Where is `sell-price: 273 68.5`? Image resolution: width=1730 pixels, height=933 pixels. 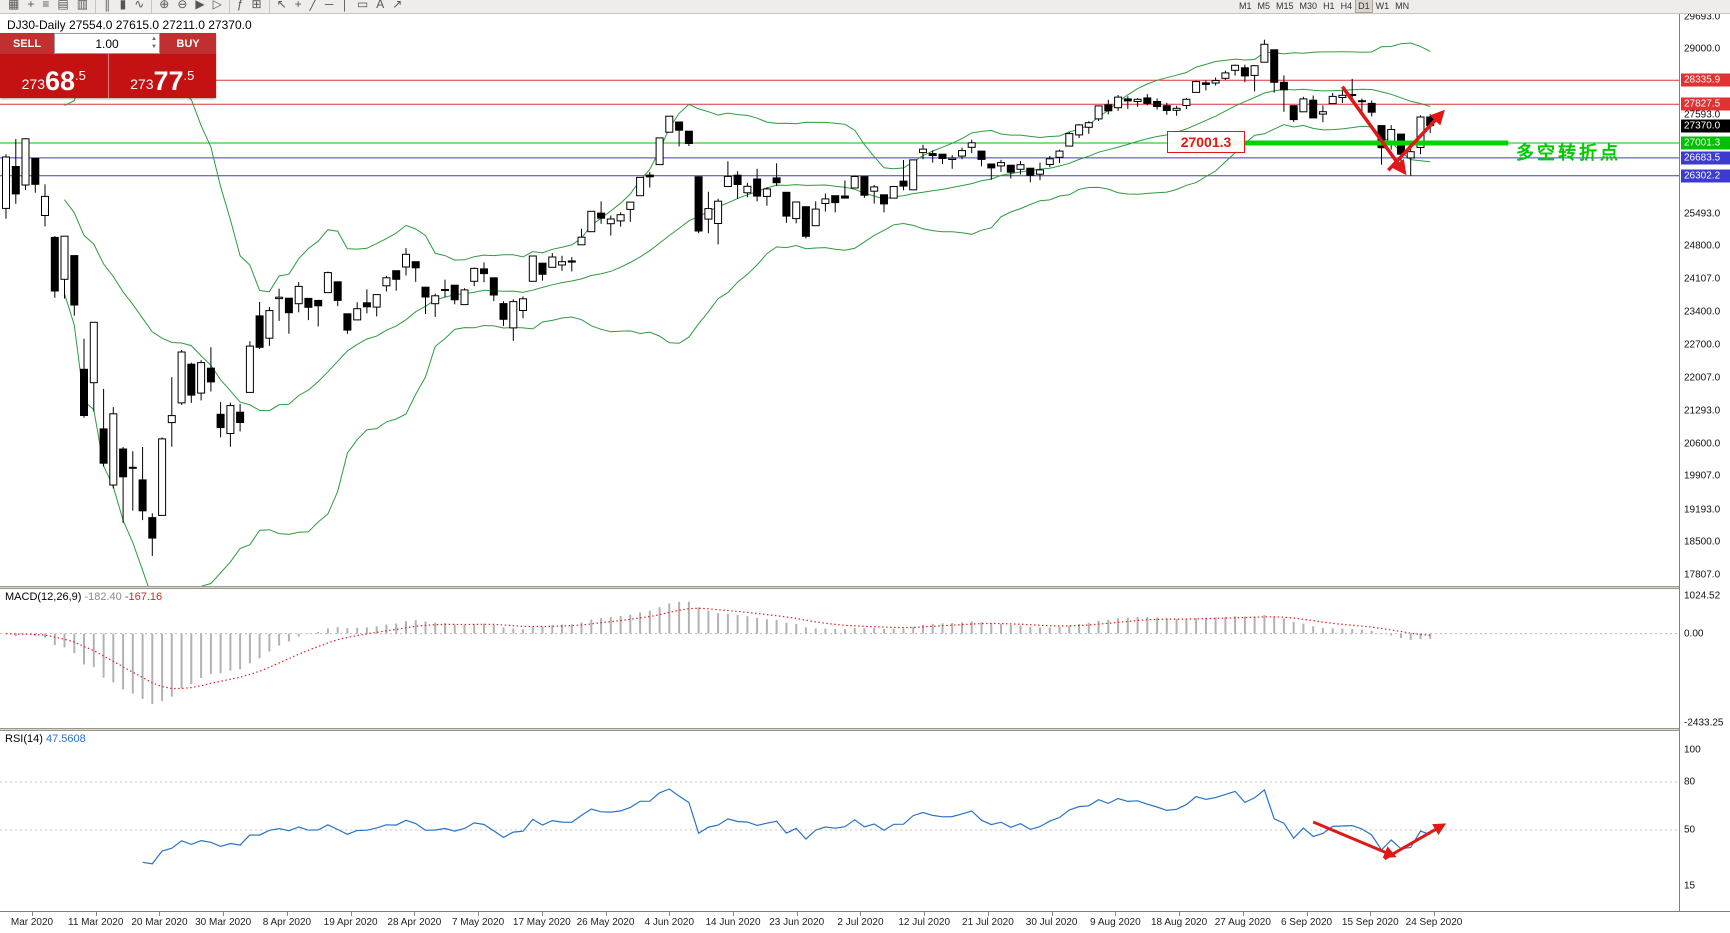 sell-price: 273 68.5 is located at coordinates (54, 76).